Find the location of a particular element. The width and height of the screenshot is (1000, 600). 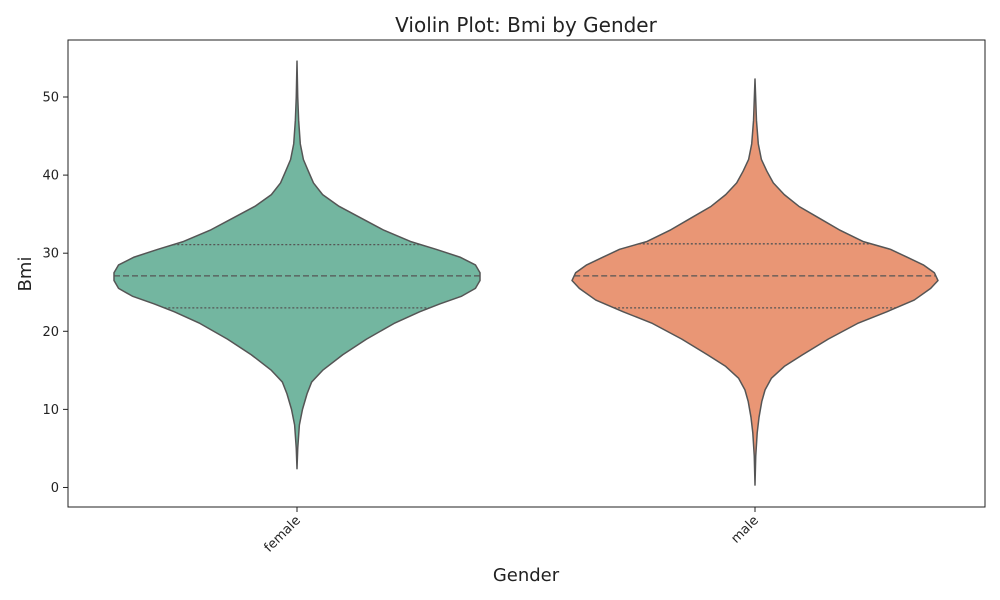

y-axis: 0 10 20 30 40 50 is located at coordinates (55, 293).